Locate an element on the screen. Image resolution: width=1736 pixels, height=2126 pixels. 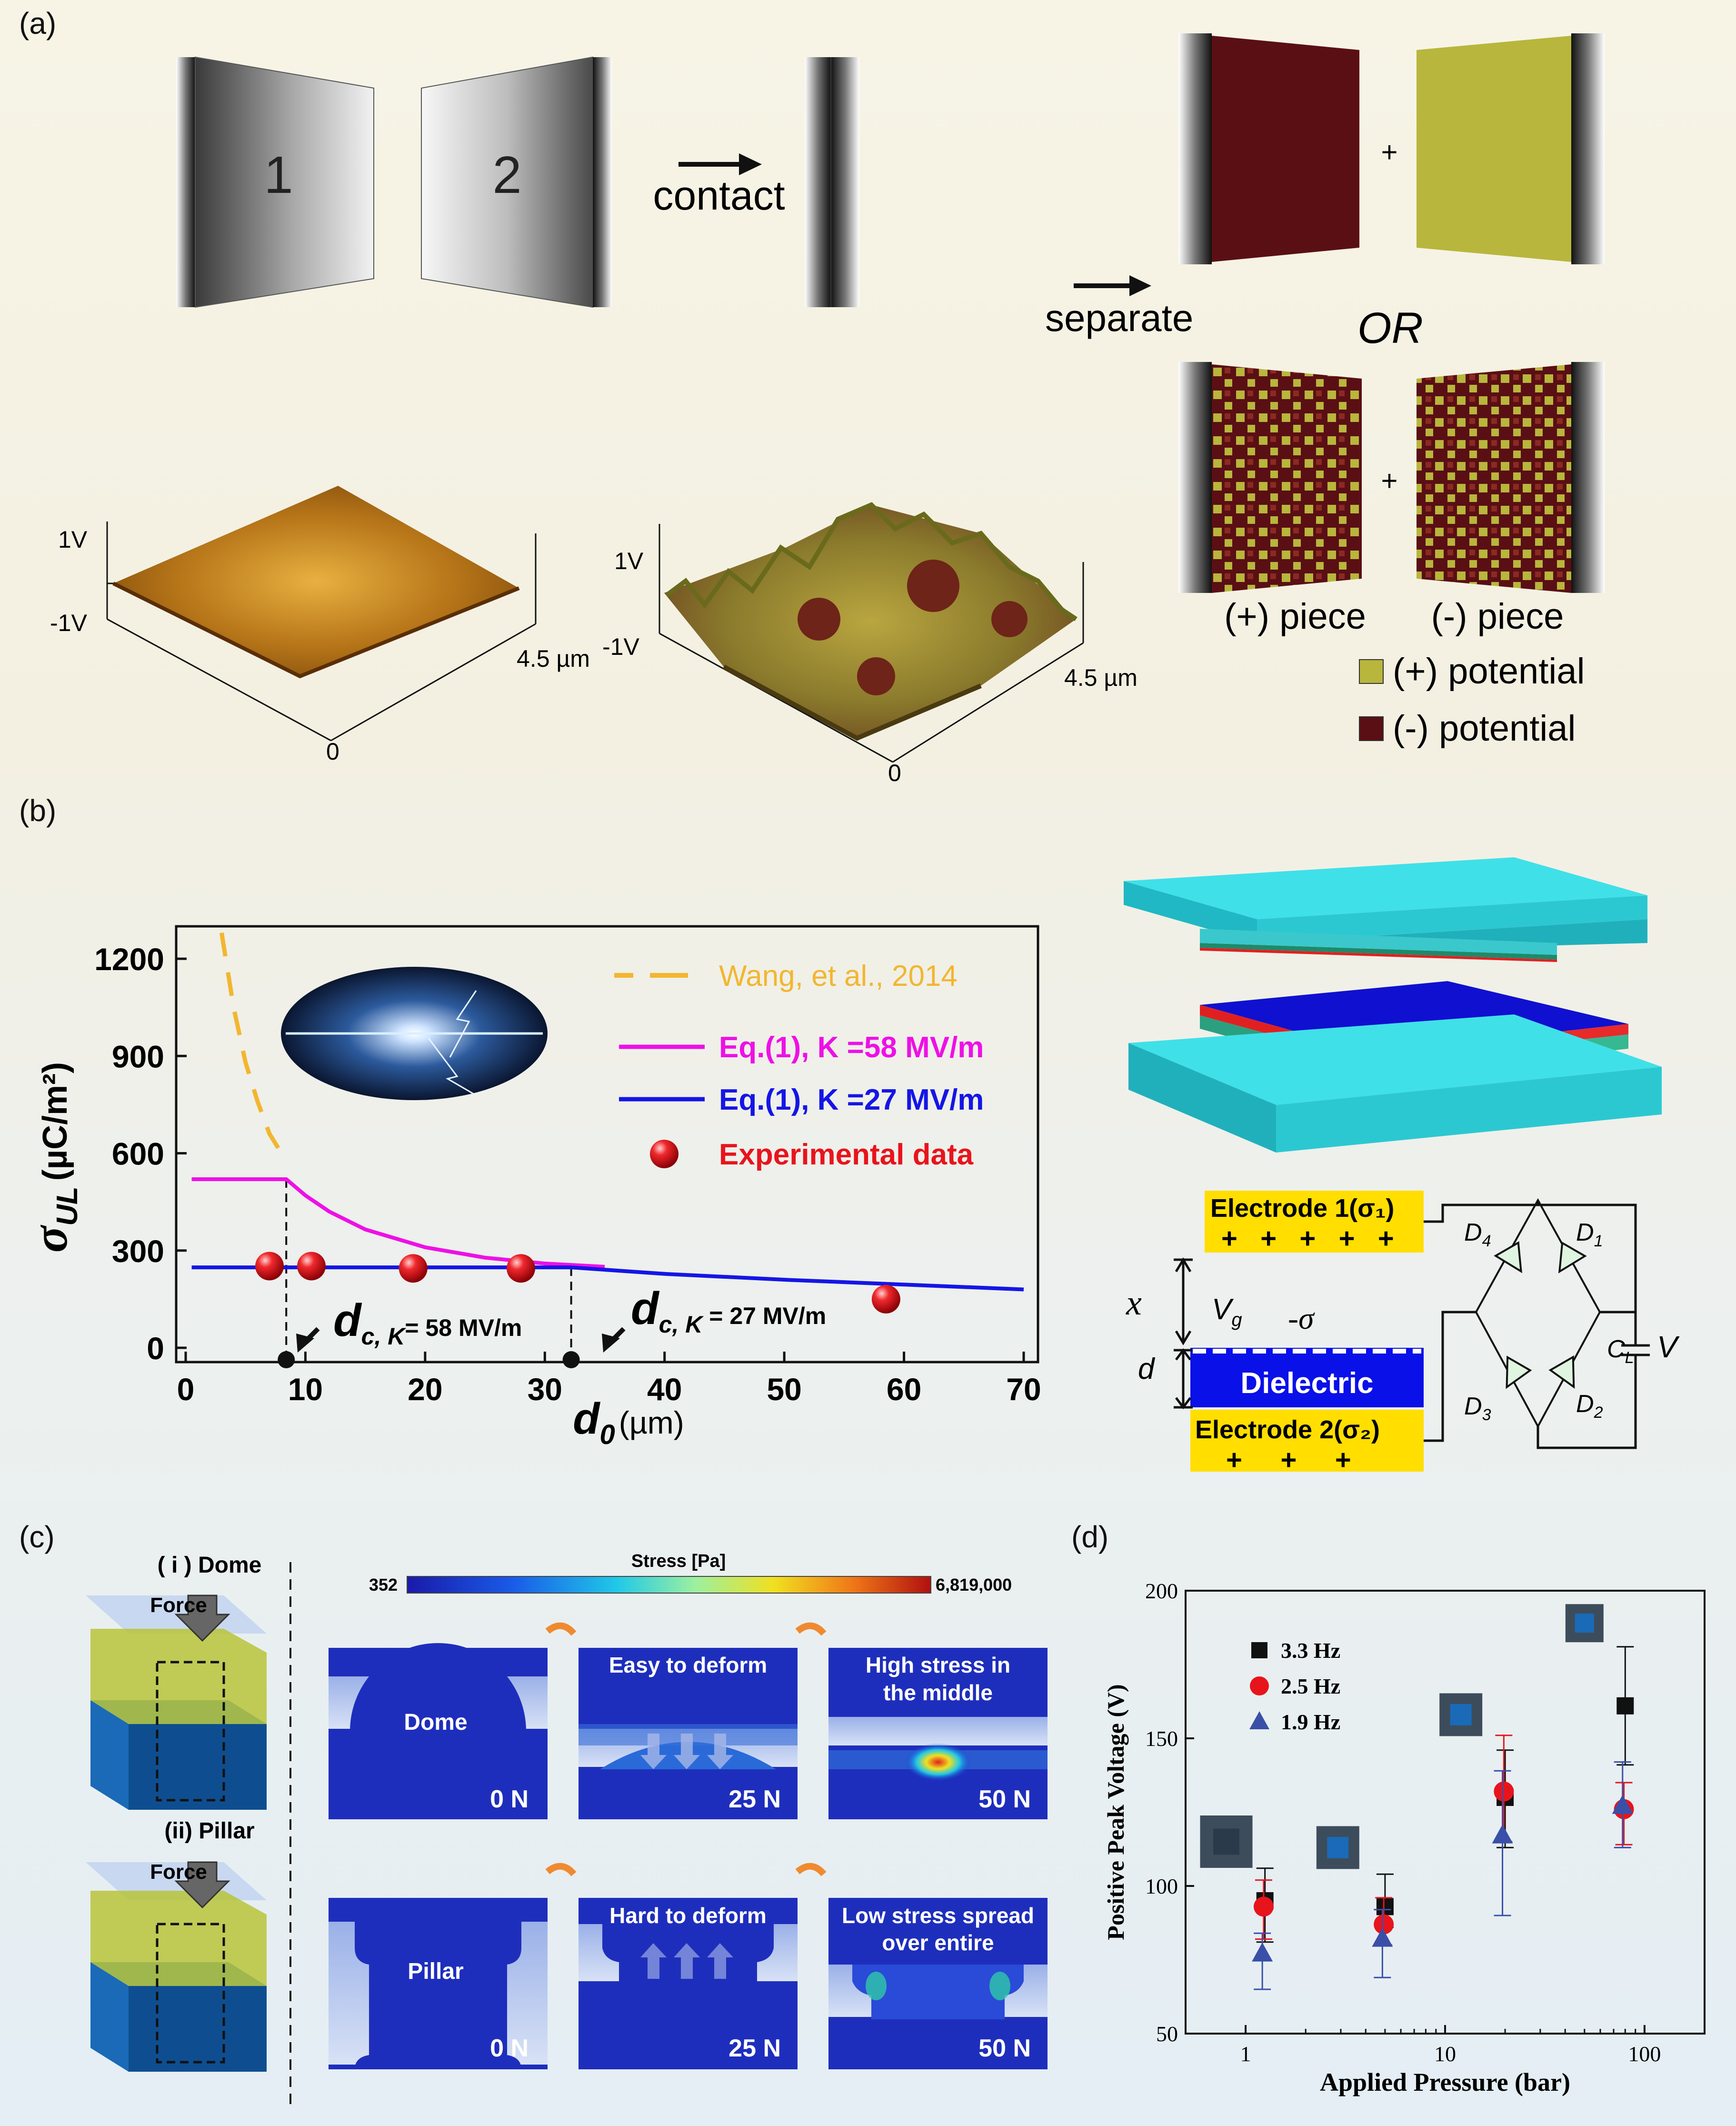
electrode-2-label: Electrode 2(σ₂) is located at coordinates (1287, 1429).